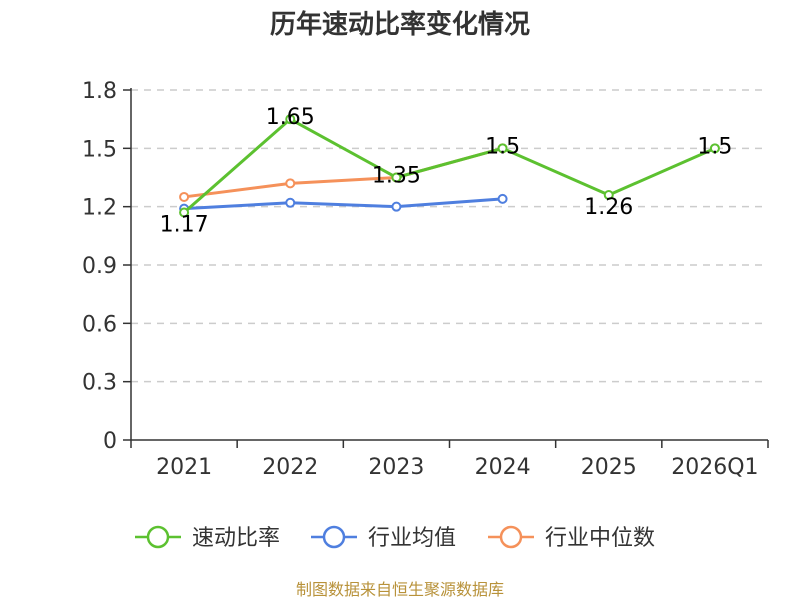 This screenshot has height=600, width=800. I want to click on legend-label: 行业均值, so click(412, 538).